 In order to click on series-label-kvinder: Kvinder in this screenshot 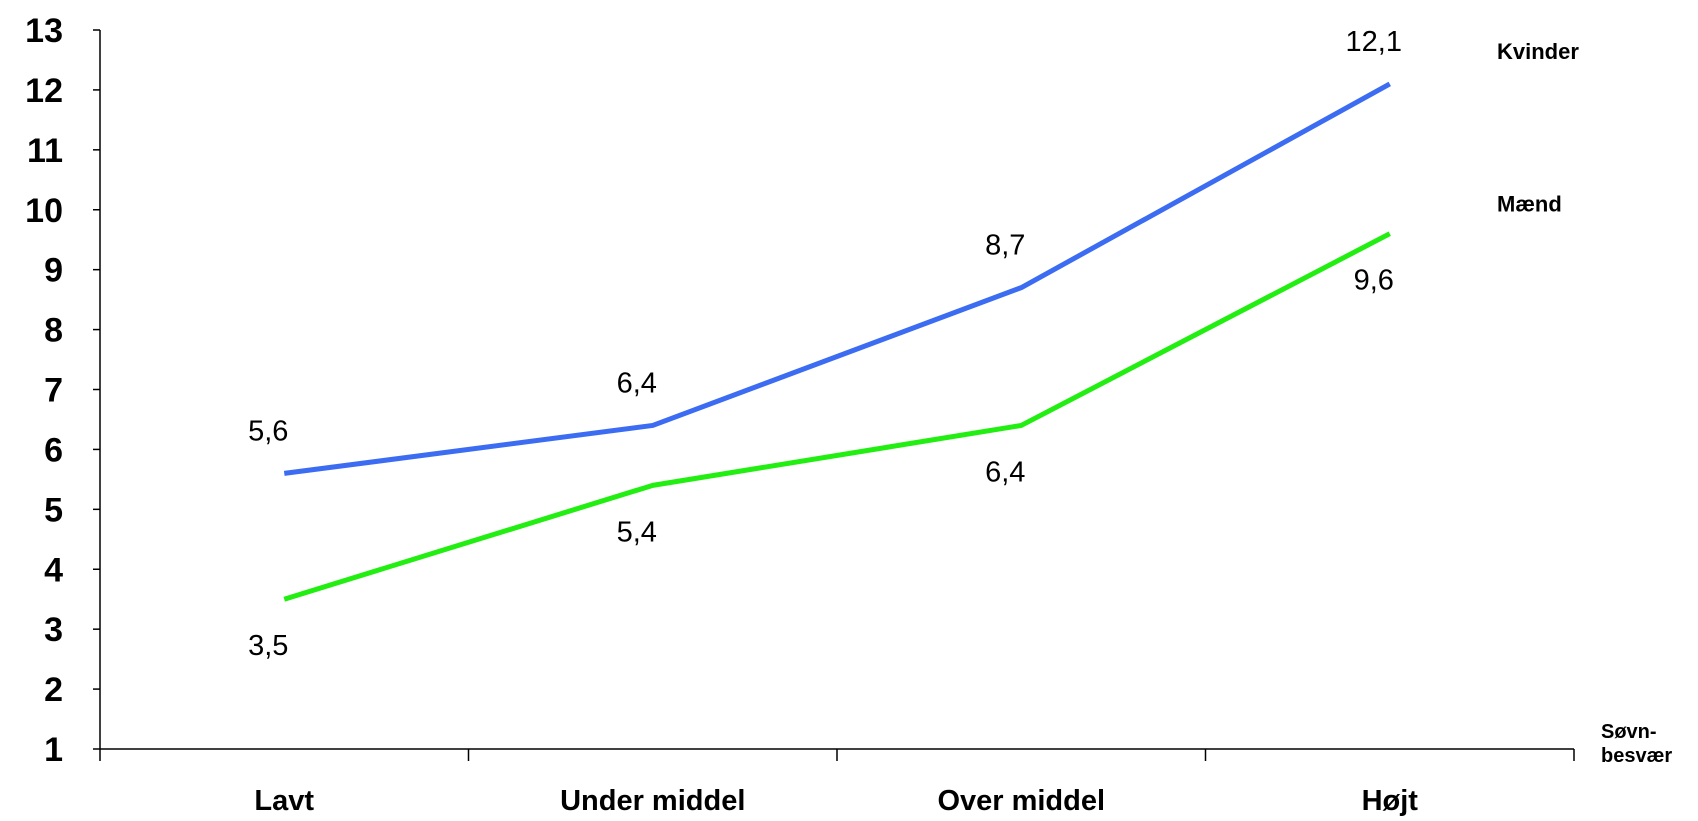, I will do `click(1538, 51)`.